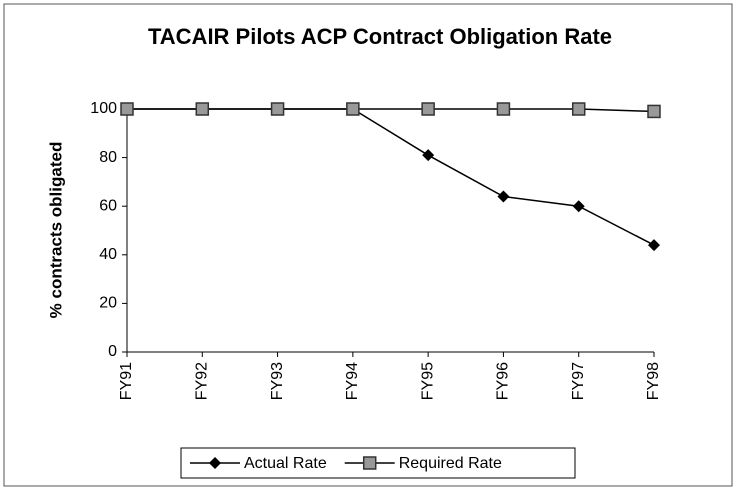 The image size is (740, 492). What do you see at coordinates (103, 108) in the screenshot?
I see `y-tick-label: 100` at bounding box center [103, 108].